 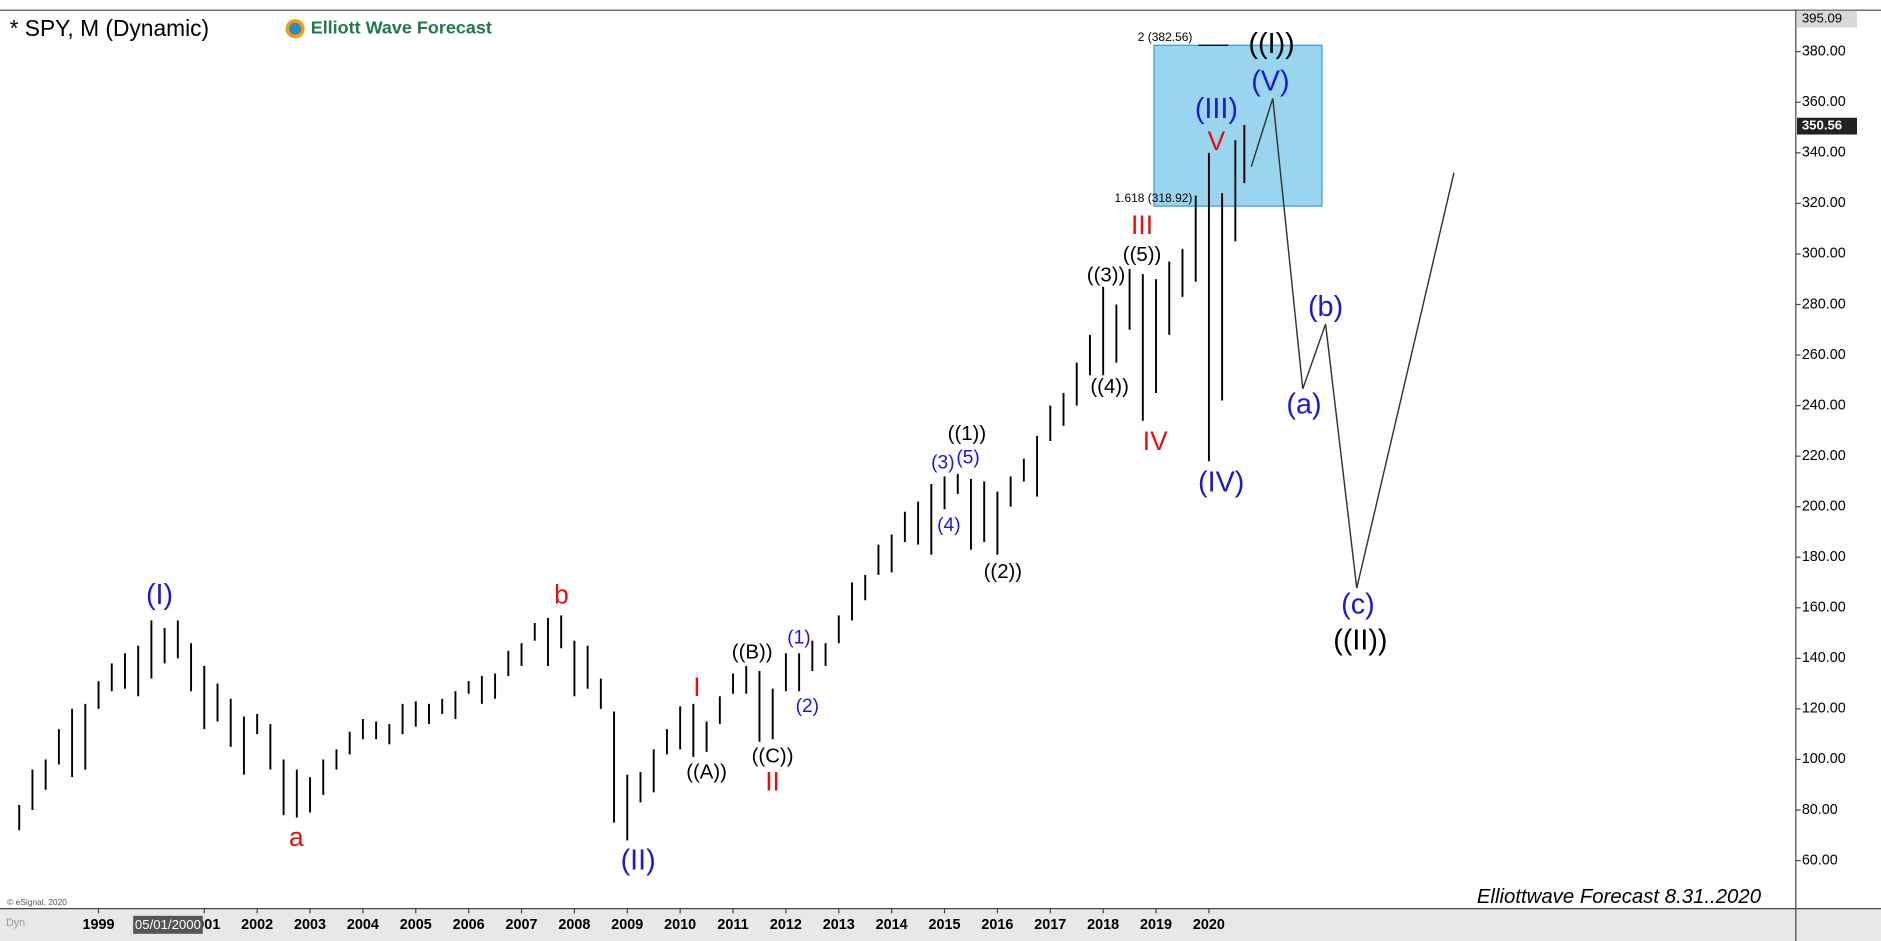 I want to click on wave-label: ((4)), so click(x=1109, y=387).